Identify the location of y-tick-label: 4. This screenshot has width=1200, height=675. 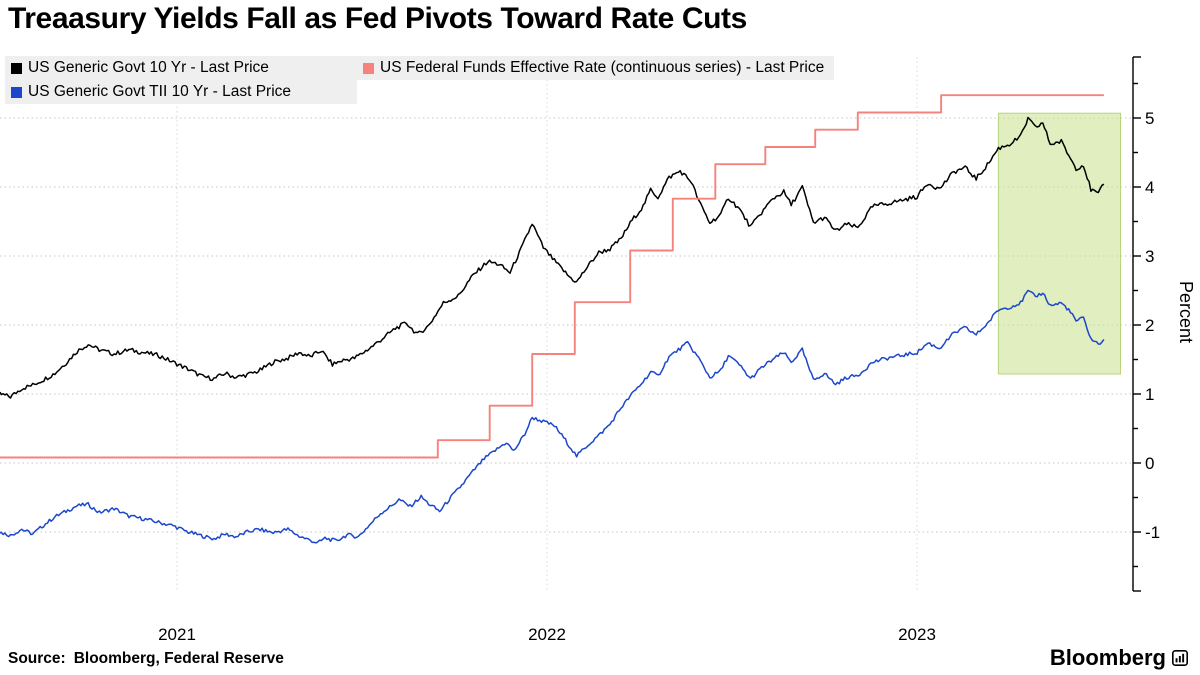
(1149, 187).